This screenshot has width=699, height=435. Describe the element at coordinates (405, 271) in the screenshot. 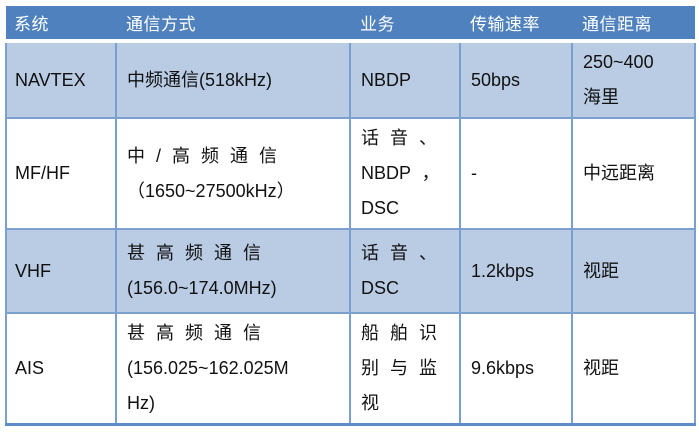

I see `cell-service: 话 音 、 DSC` at that location.